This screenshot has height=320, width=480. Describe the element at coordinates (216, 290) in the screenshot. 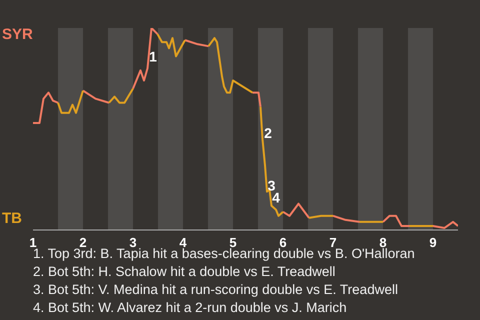

I see `text: 3. Bot 5th: V. Medina hit a run-scoring double vs E. Treadwell` at that location.